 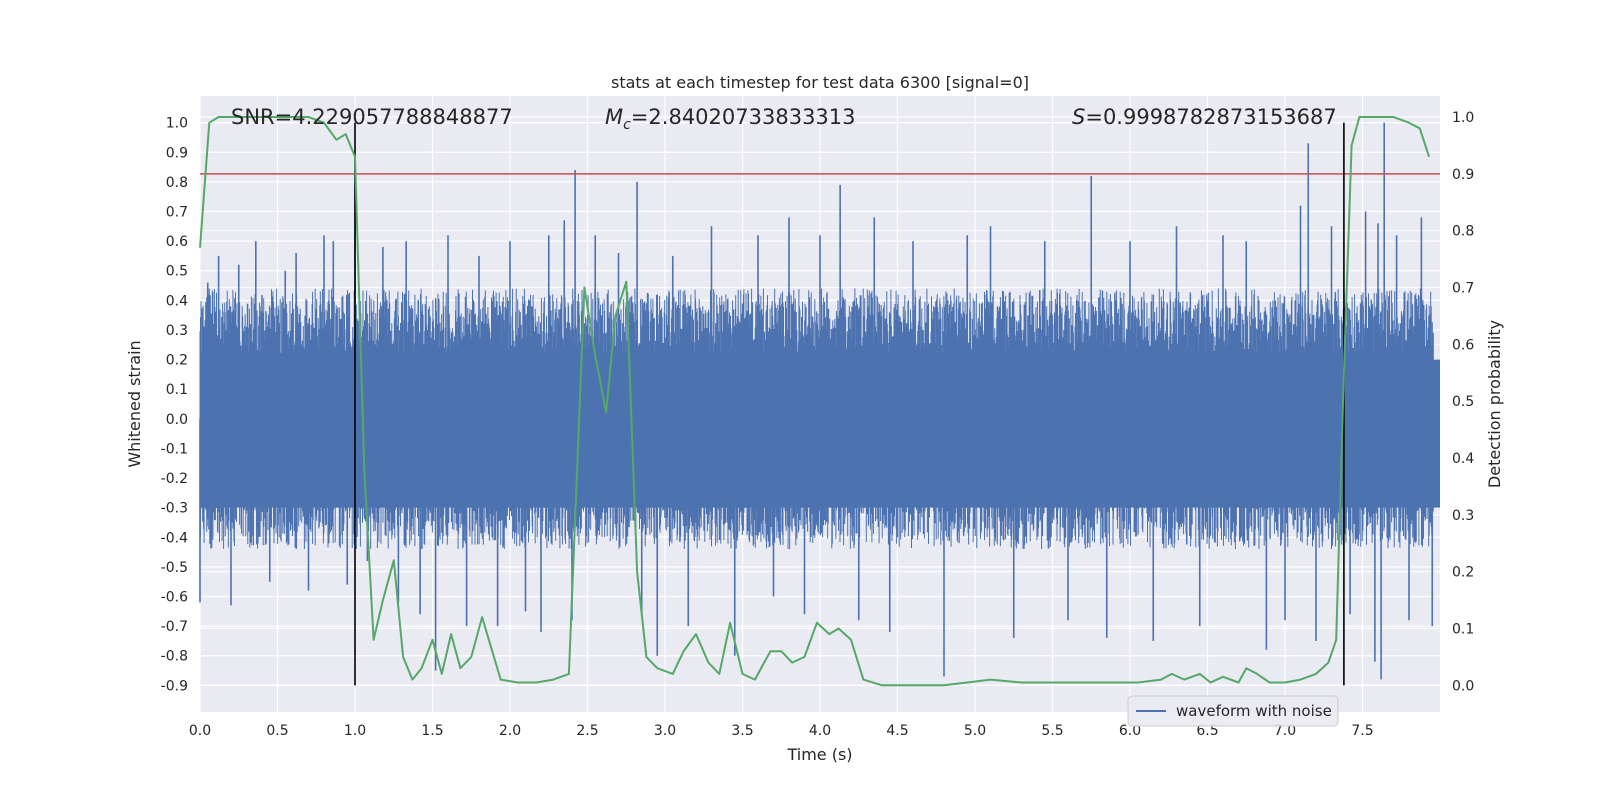 What do you see at coordinates (177, 242) in the screenshot?
I see `y-left-tick-label: 0.6` at bounding box center [177, 242].